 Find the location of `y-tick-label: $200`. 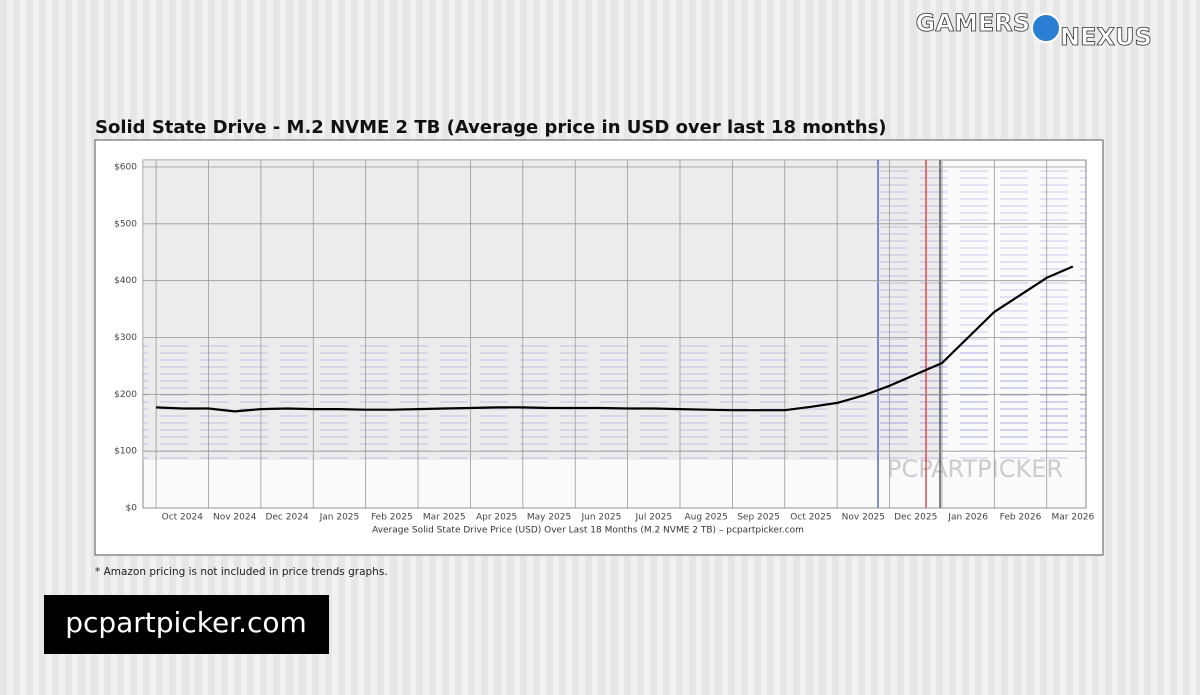

y-tick-label: $200 is located at coordinates (125, 395).